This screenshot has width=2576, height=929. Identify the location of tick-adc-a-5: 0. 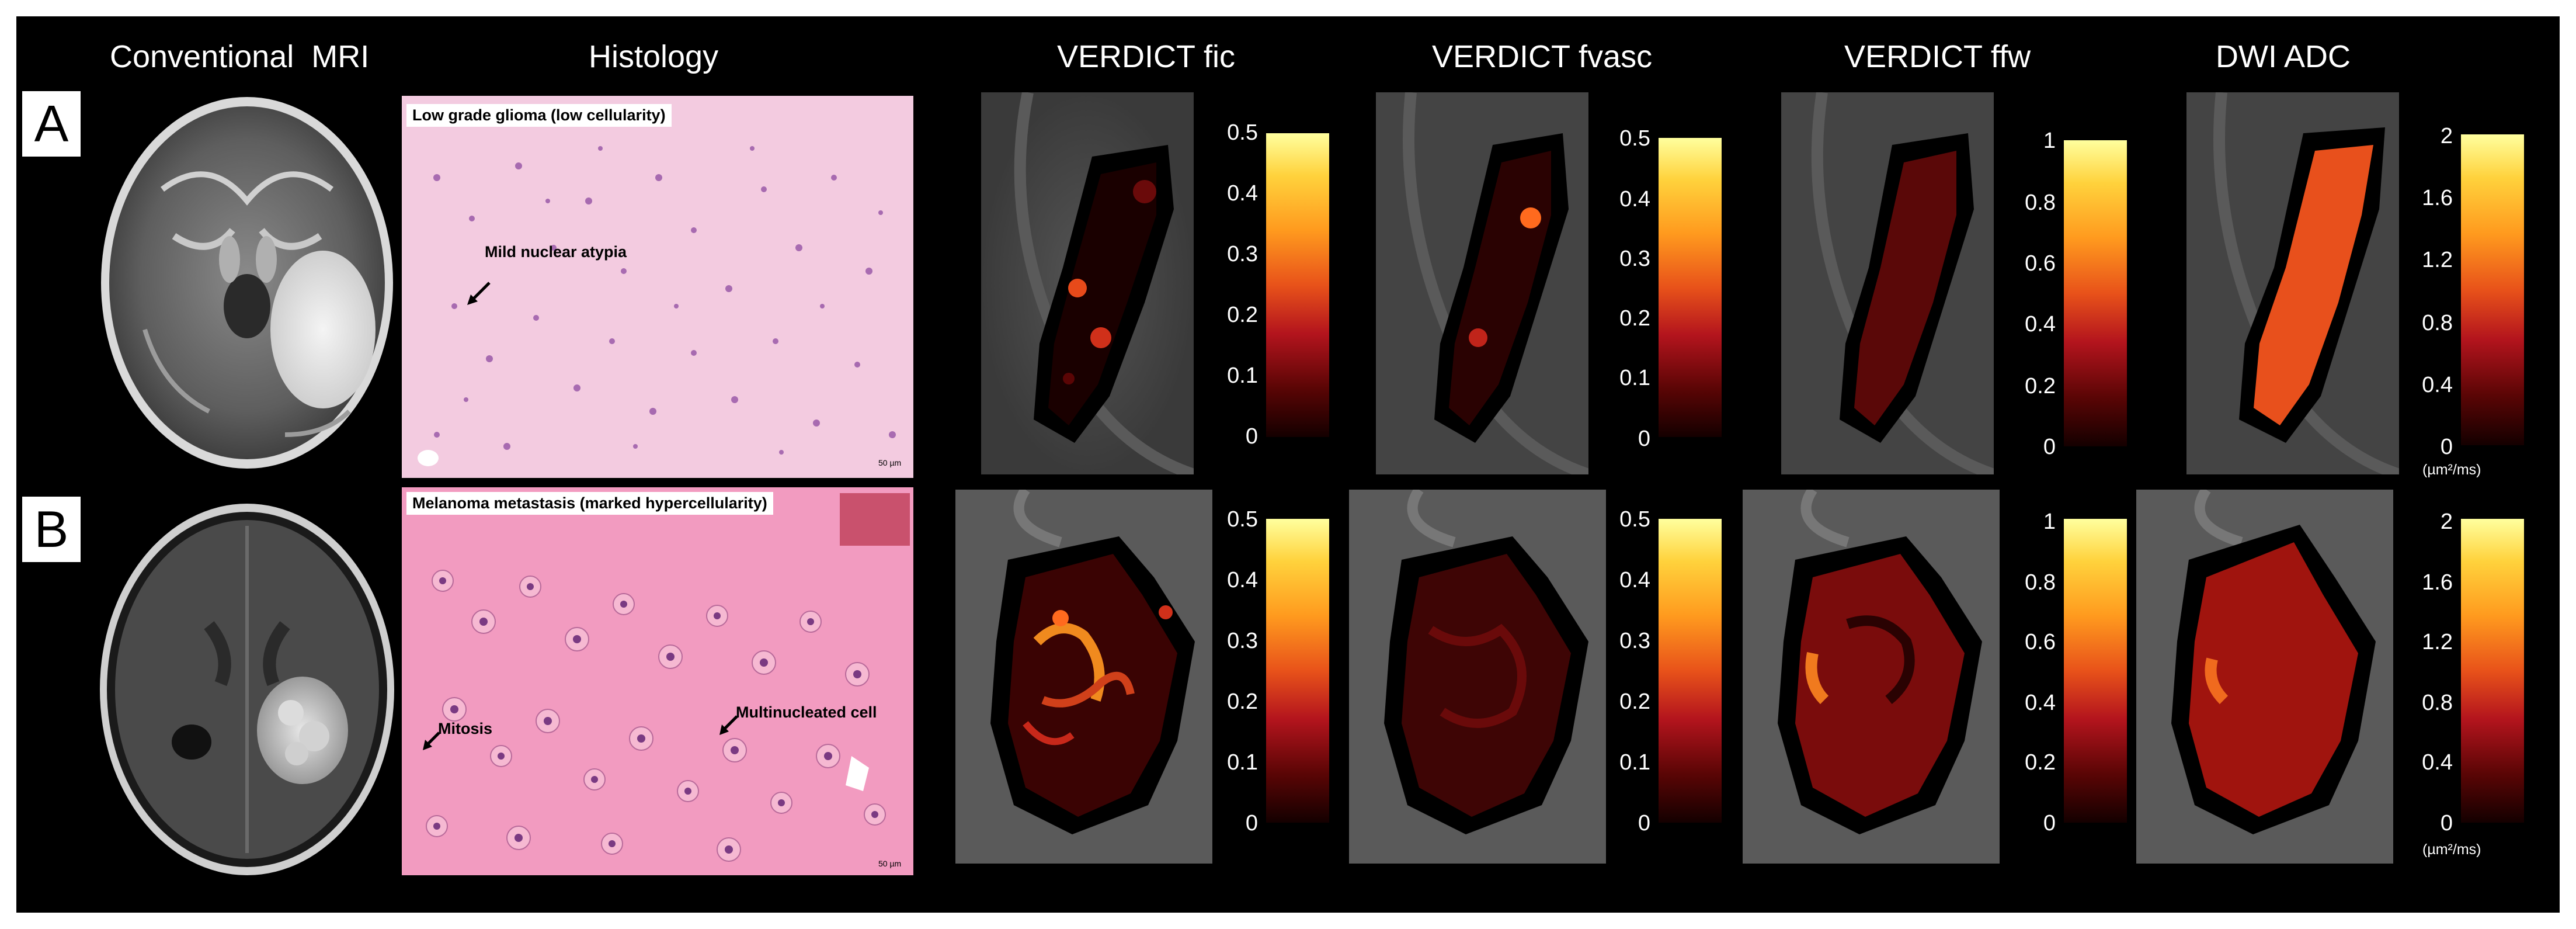
(2446, 447).